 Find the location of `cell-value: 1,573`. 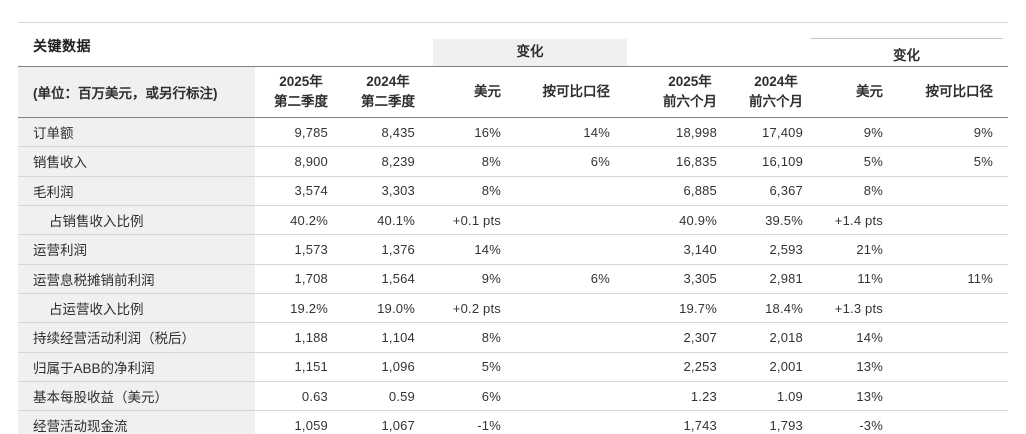

cell-value: 1,573 is located at coordinates (292, 249).